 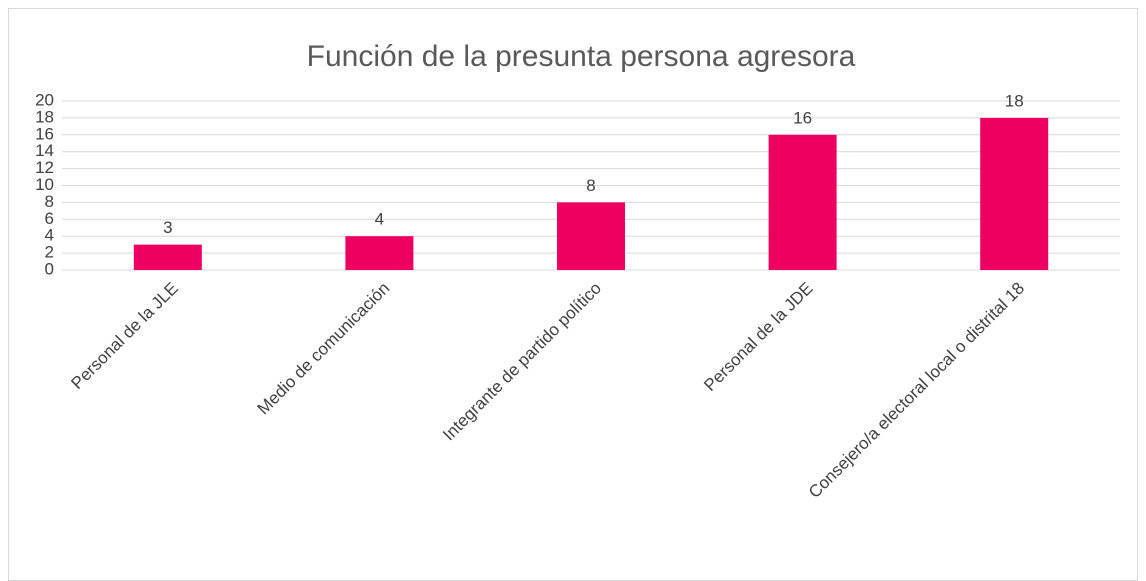 What do you see at coordinates (379, 219) in the screenshot?
I see `data-label: 4` at bounding box center [379, 219].